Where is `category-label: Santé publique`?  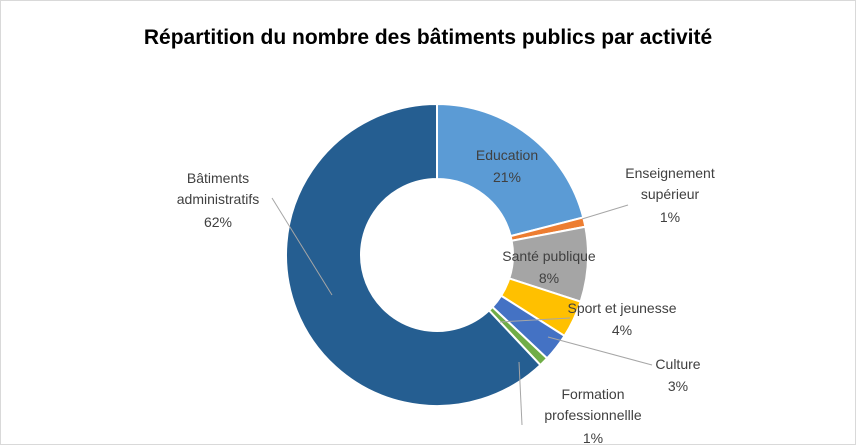
category-label: Santé publique is located at coordinates (549, 256).